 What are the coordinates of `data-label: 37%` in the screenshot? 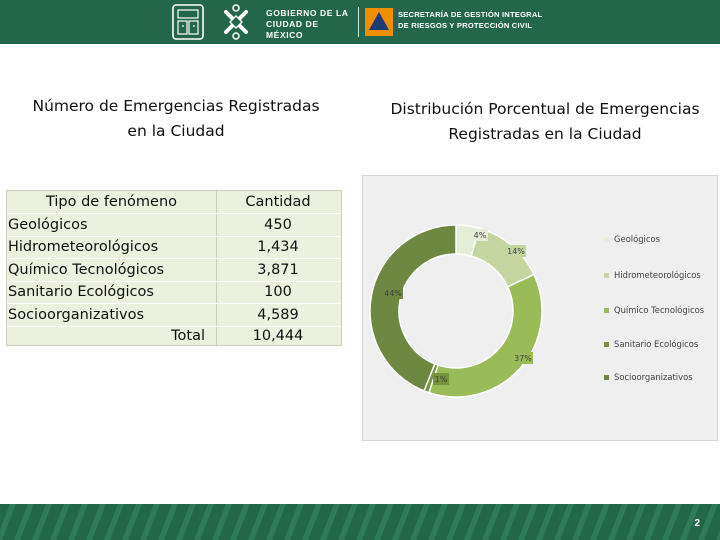 It's located at (523, 358).